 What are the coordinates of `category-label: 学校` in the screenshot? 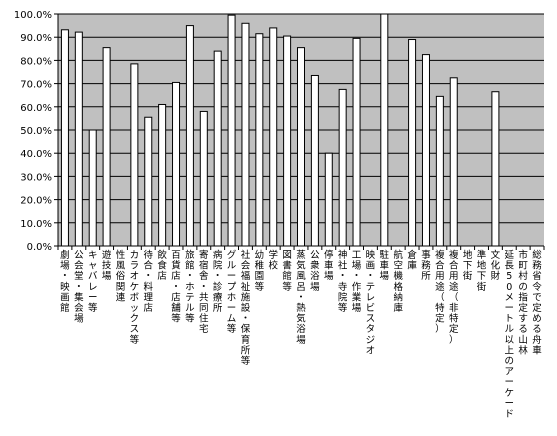 It's located at (273, 260).